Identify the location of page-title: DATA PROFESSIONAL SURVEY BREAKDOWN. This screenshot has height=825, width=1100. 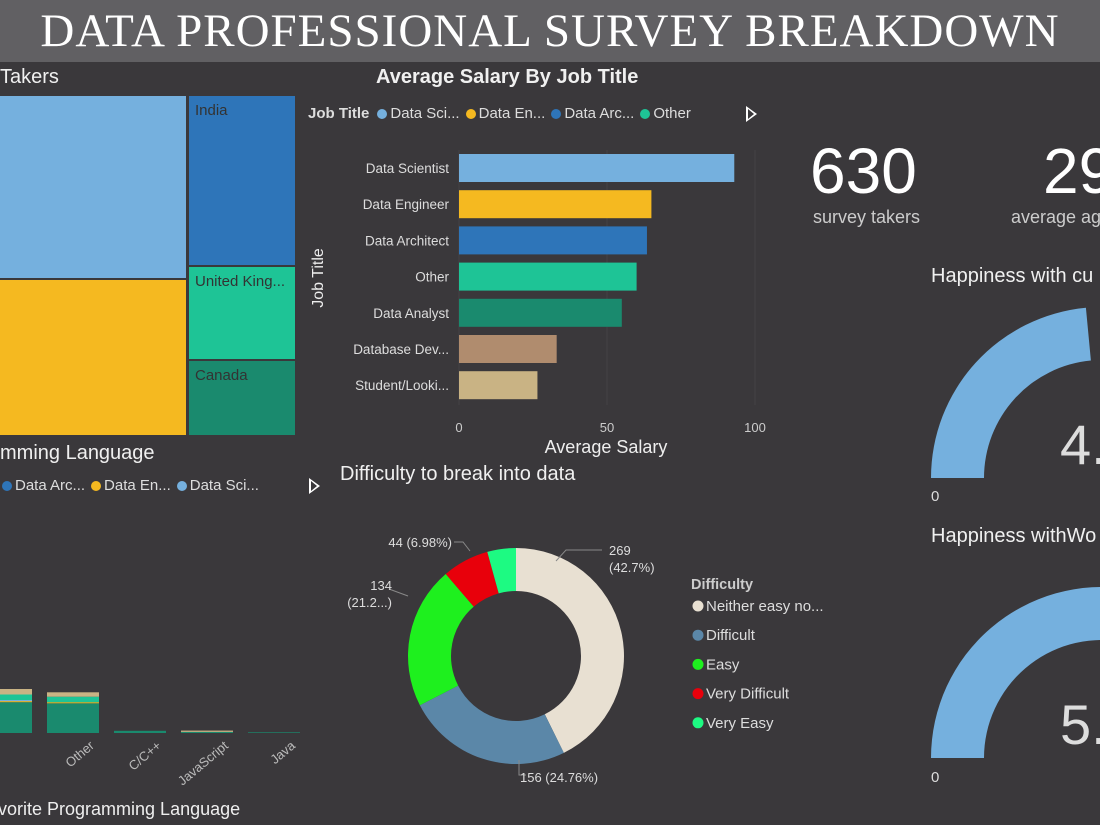
(550, 31).